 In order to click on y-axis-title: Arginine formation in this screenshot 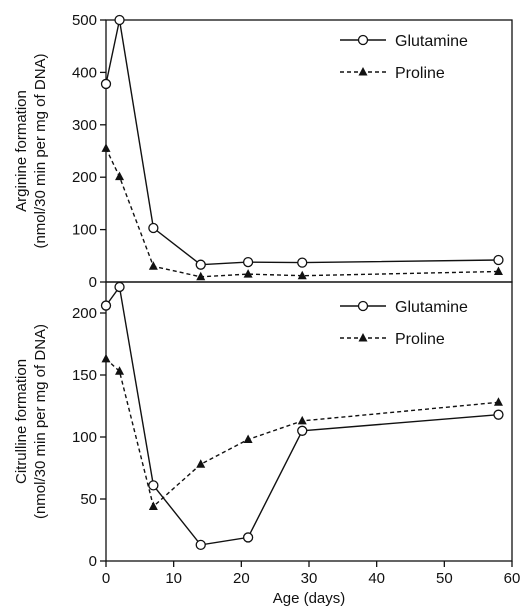, I will do `click(21, 151)`.